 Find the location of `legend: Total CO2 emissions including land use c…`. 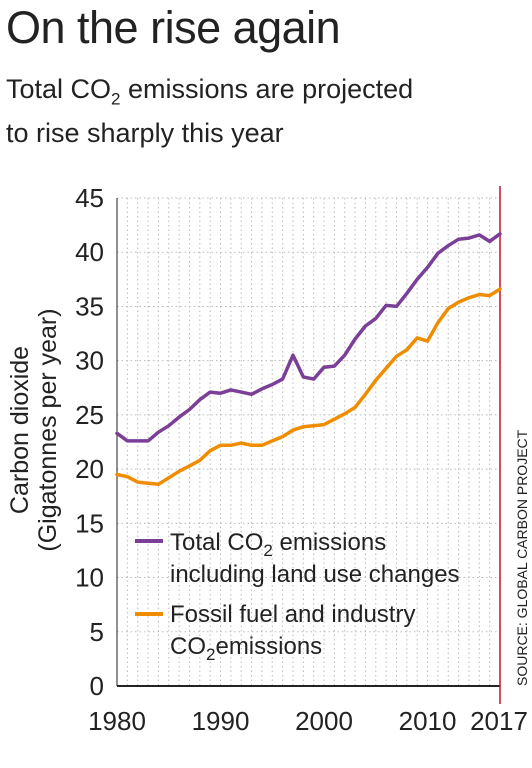

legend: Total CO2 emissions including land use c… is located at coordinates (297, 596).